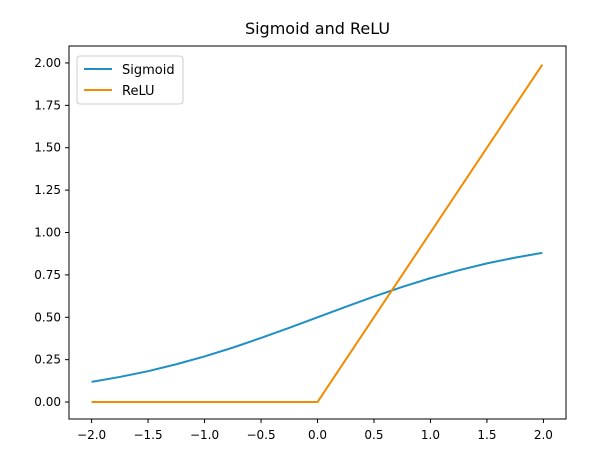 The width and height of the screenshot is (614, 454). What do you see at coordinates (47, 63) in the screenshot?
I see `y-tick-label: 2.00` at bounding box center [47, 63].